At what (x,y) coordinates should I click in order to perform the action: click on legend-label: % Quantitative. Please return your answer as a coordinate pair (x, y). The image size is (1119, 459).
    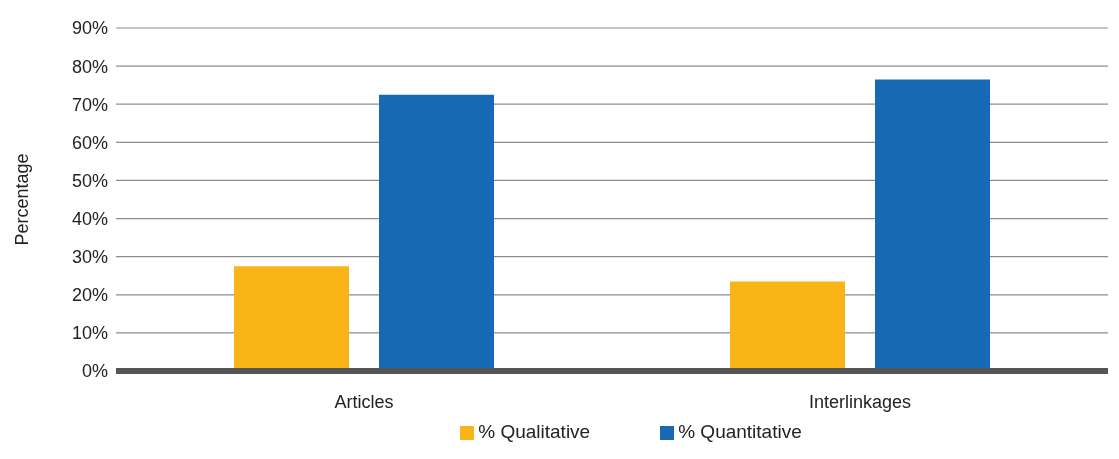
    Looking at the image, I should click on (740, 431).